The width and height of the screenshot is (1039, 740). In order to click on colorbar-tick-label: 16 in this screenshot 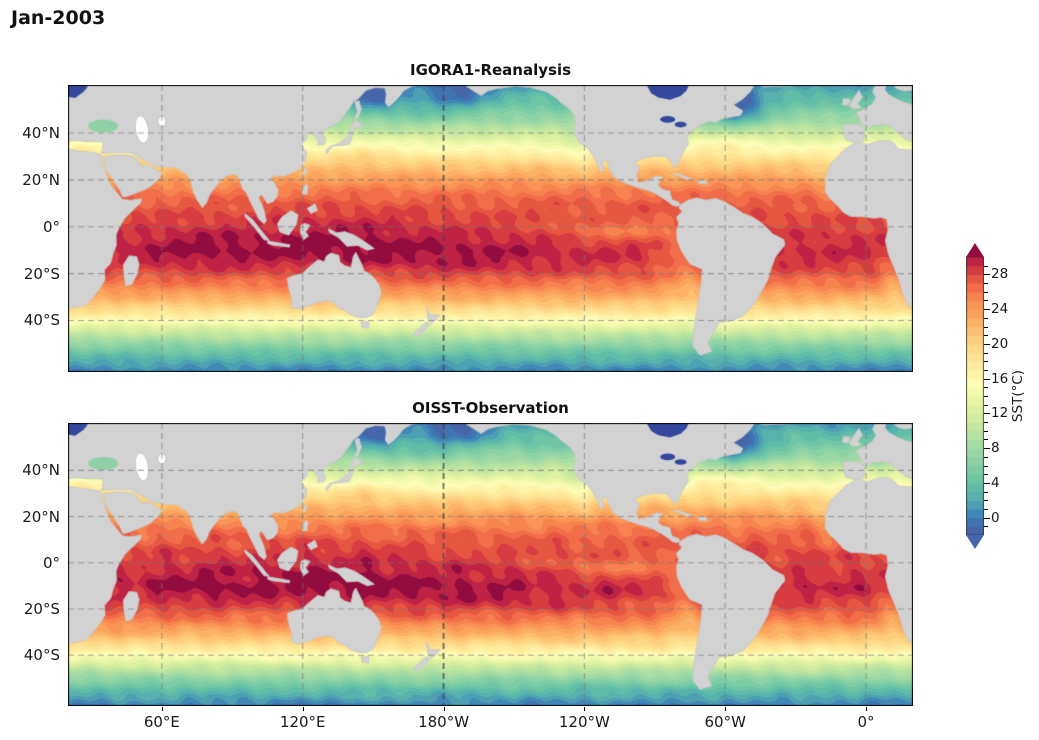, I will do `click(1000, 378)`.